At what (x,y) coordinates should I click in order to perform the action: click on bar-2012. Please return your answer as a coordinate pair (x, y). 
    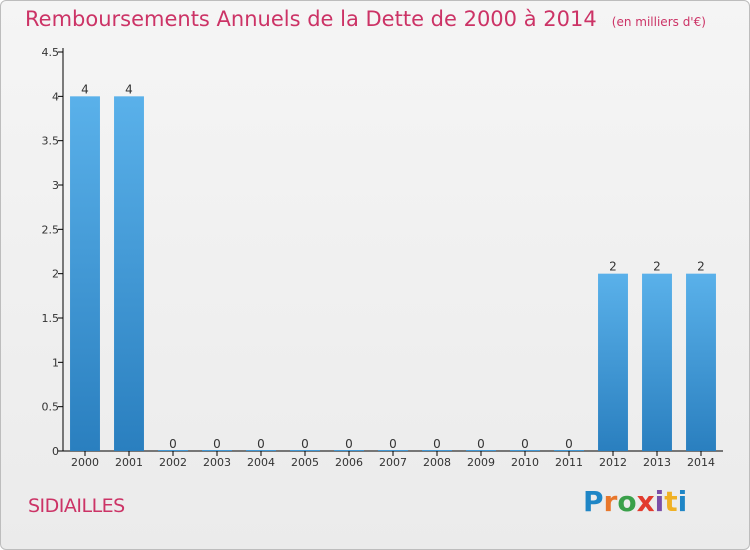
    Looking at the image, I should click on (613, 362).